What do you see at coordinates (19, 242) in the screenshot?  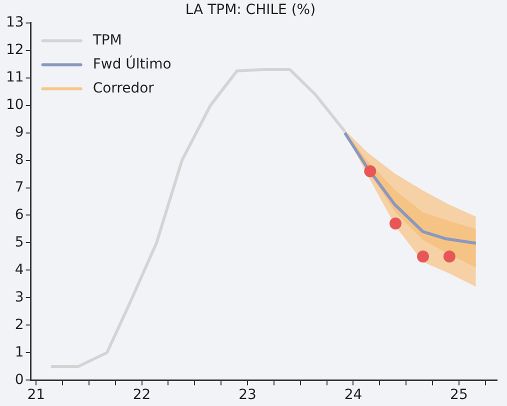 I see `y-tick-label: 5` at bounding box center [19, 242].